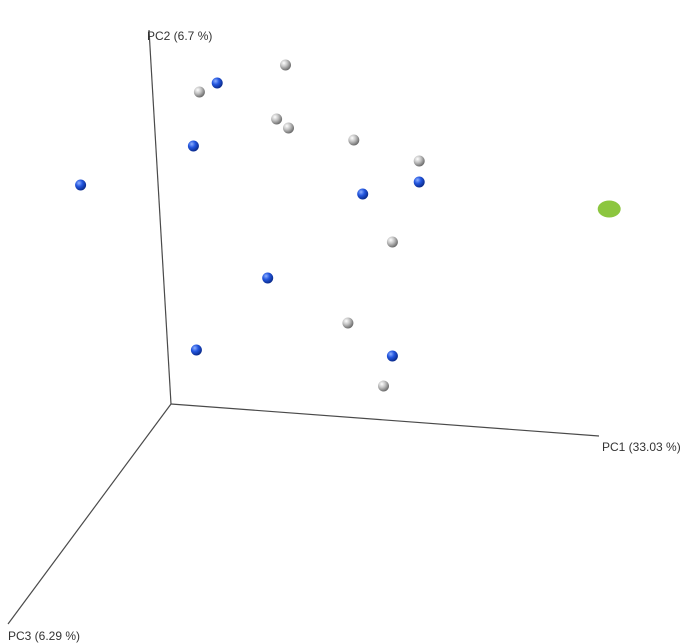 This screenshot has height=643, width=691. Describe the element at coordinates (160, 217) in the screenshot. I see `pc2-axis-line` at that location.